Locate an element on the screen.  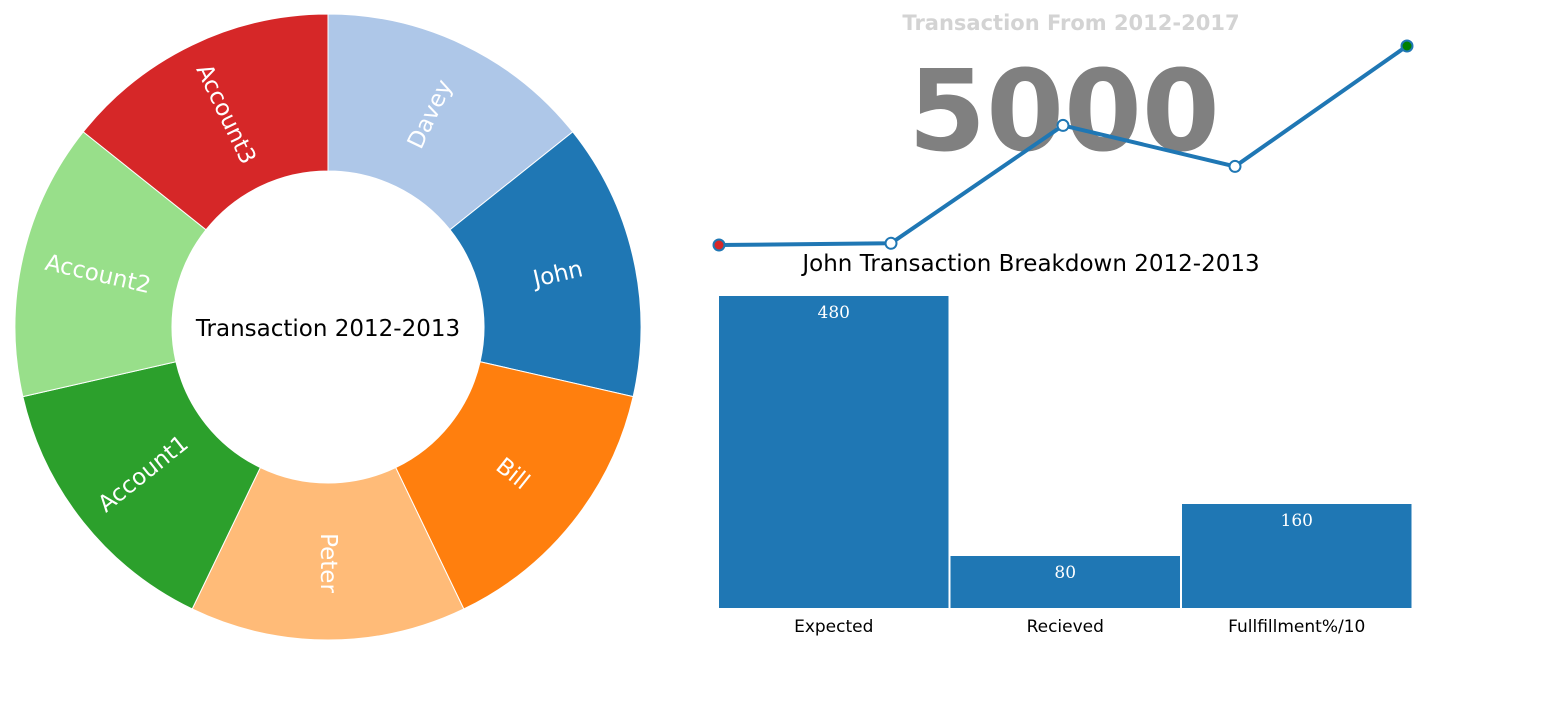
donut-slice-davey is located at coordinates (450, 122).